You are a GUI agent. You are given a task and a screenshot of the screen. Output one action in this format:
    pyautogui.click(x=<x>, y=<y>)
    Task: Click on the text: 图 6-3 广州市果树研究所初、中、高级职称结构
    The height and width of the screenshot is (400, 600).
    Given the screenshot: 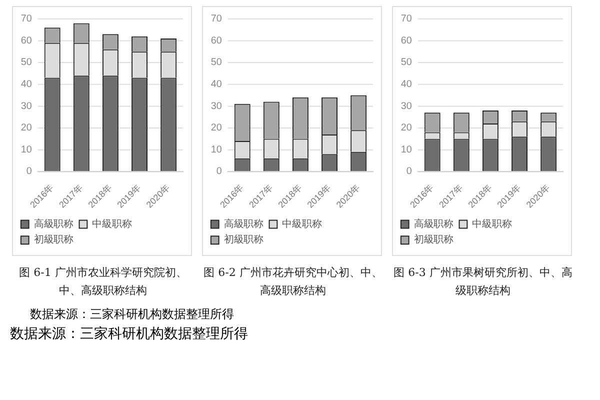 What is the action you would take?
    pyautogui.click(x=483, y=282)
    